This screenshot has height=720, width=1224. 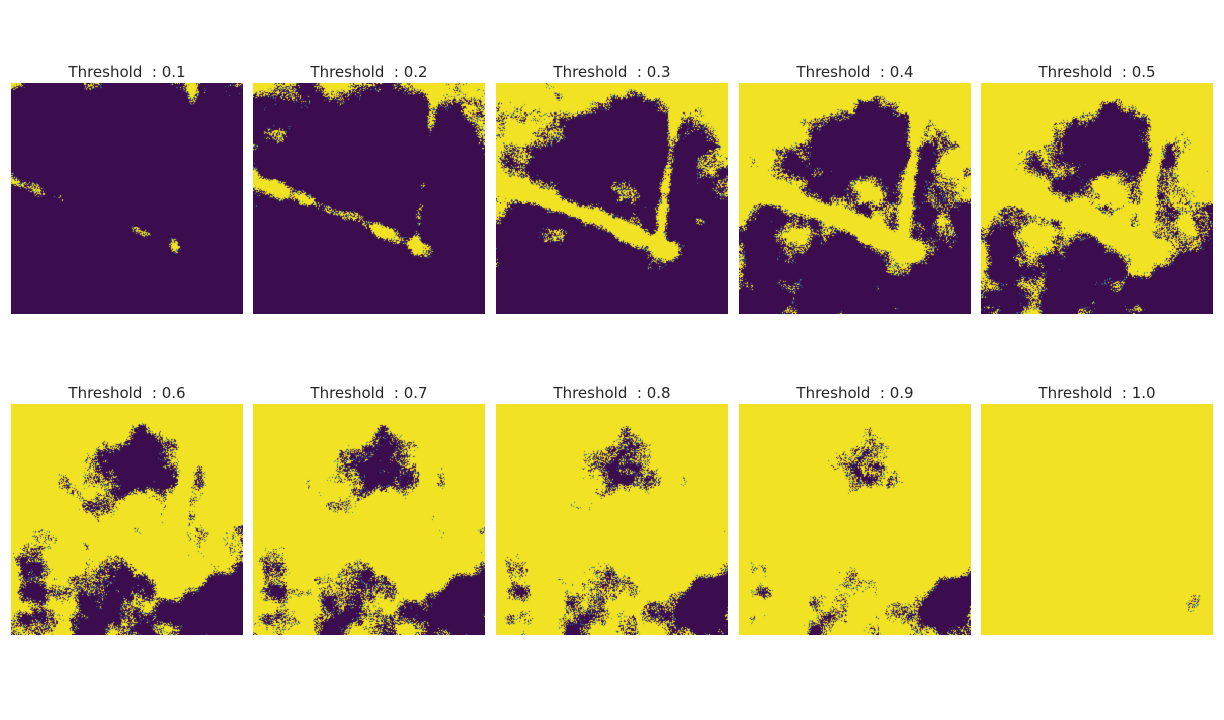 I want to click on threshold-panel: Threshold : 0.2, so click(x=369, y=187).